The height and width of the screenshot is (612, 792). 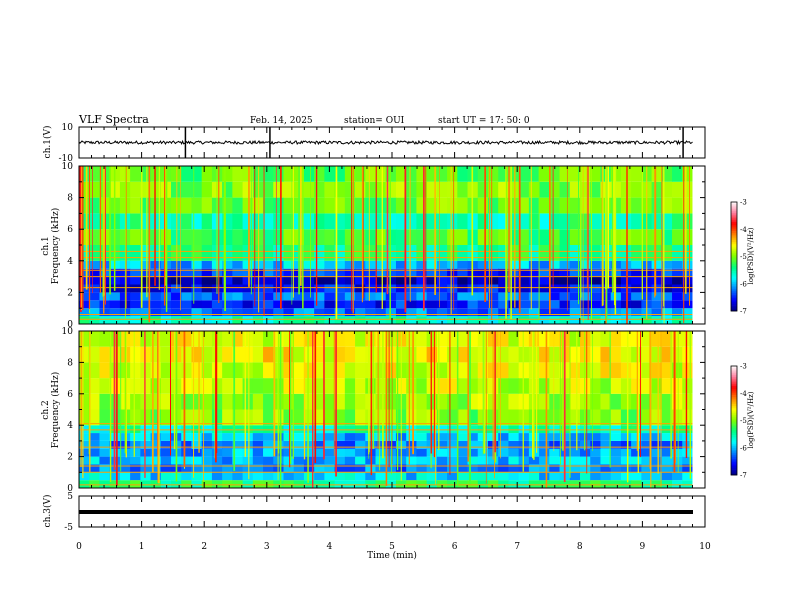 What do you see at coordinates (734, 299) in the screenshot?
I see `ch1-cbar-step` at bounding box center [734, 299].